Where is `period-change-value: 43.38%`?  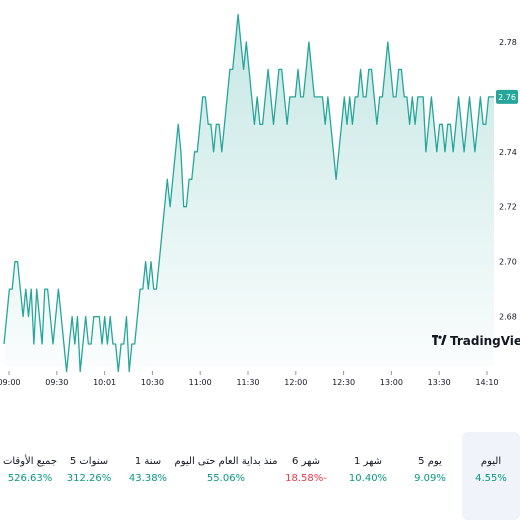 period-change-value: 43.38% is located at coordinates (148, 478).